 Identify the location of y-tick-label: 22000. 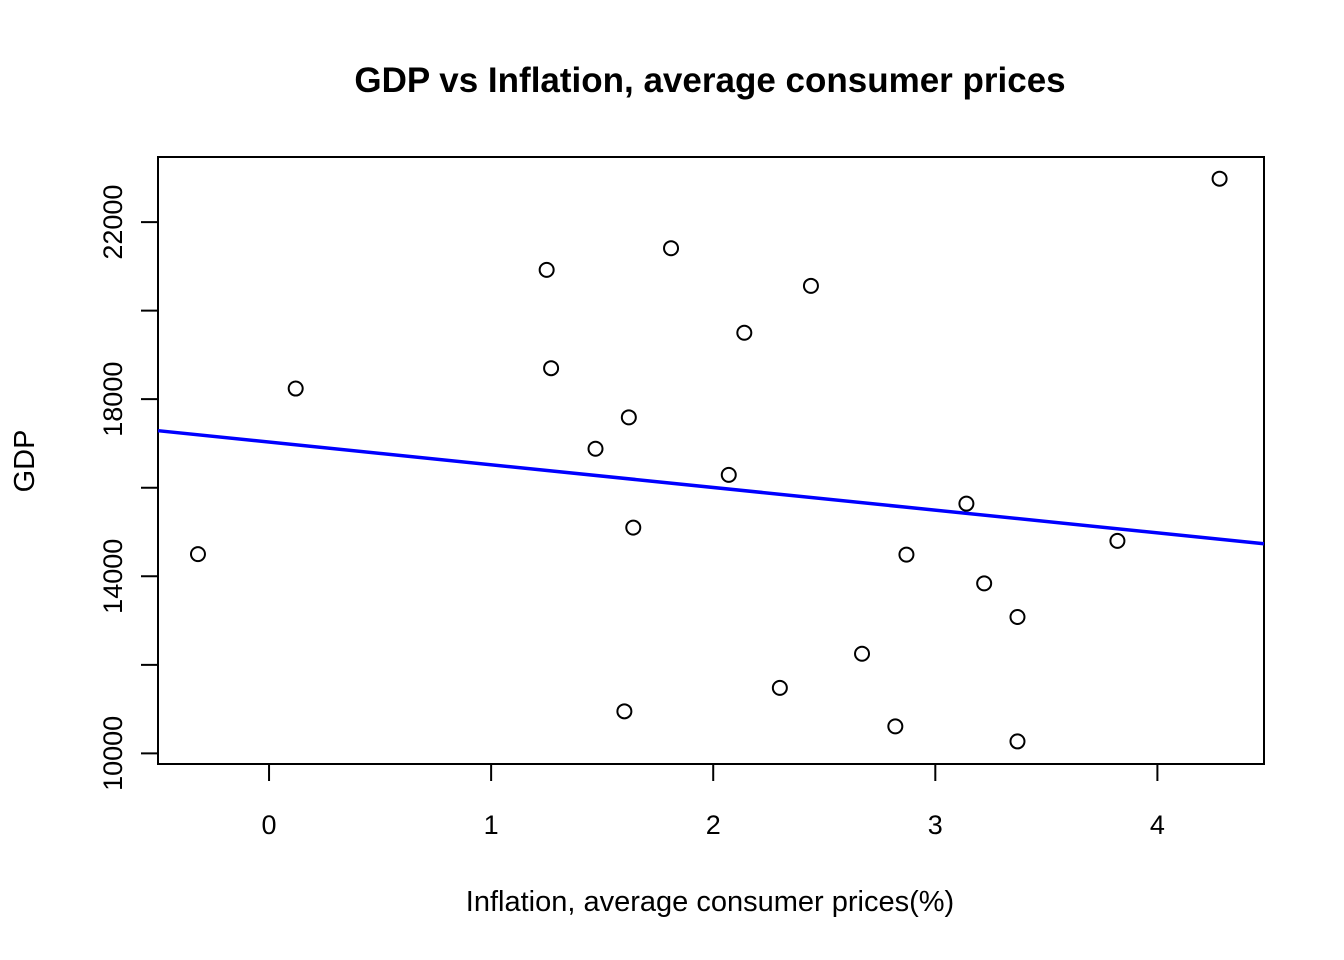
(113, 222).